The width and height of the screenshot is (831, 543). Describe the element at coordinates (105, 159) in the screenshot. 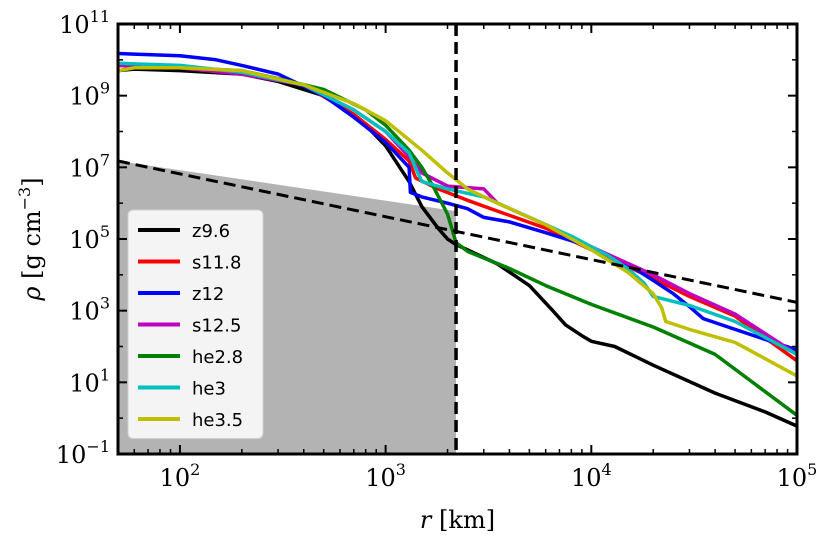

I see `y-tick-label-exp: 7` at that location.